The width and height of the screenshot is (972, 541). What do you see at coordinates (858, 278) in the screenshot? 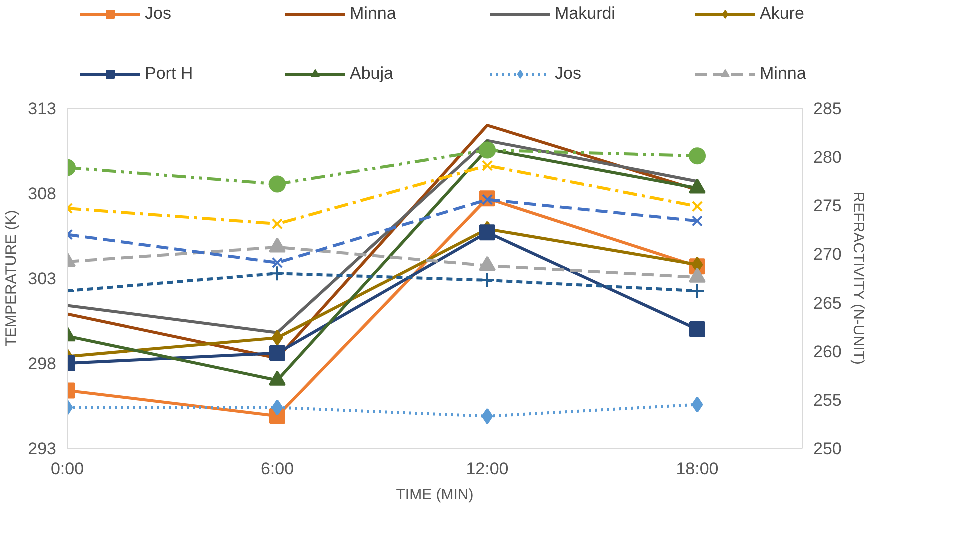
I see `y2-axis-title: REFRACTIVITY (N-UNIT)` at bounding box center [858, 278].